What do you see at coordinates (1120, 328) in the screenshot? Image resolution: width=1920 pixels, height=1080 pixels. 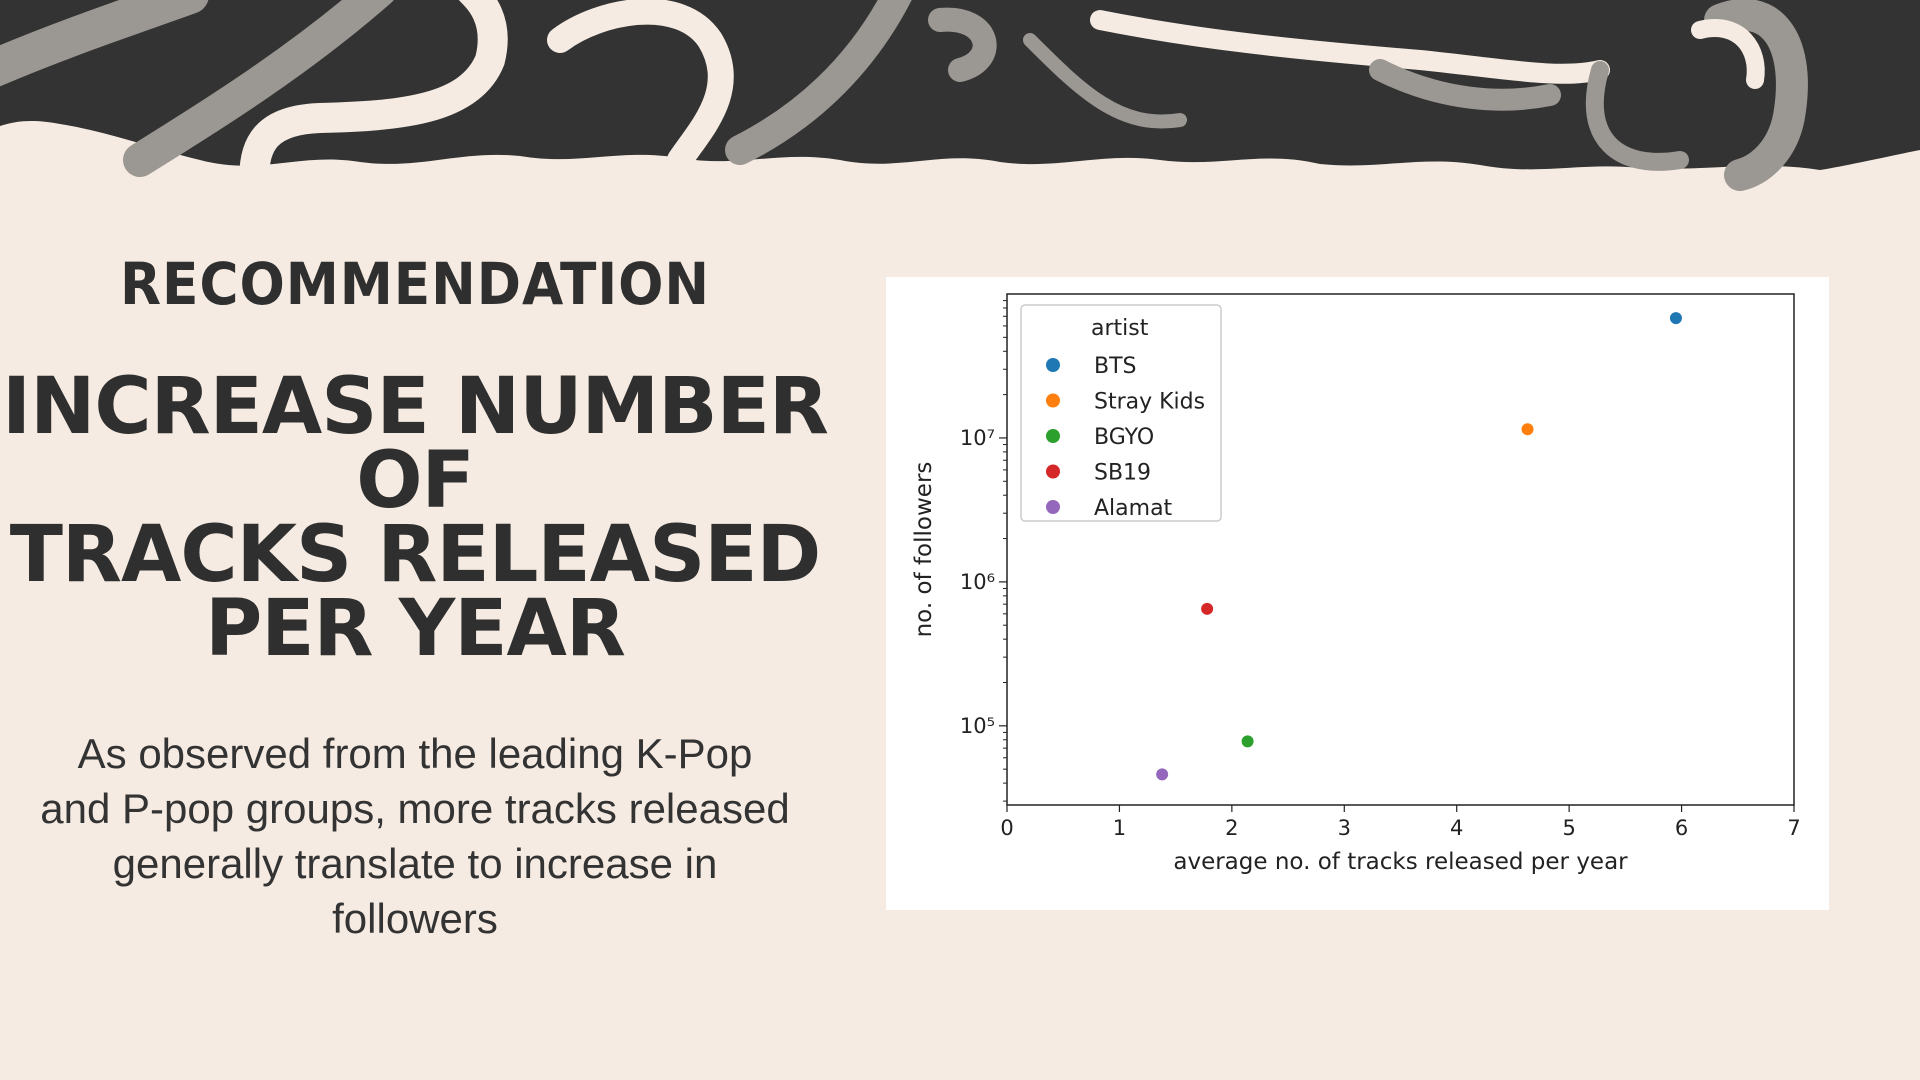 I see `legend-title: artist` at bounding box center [1120, 328].